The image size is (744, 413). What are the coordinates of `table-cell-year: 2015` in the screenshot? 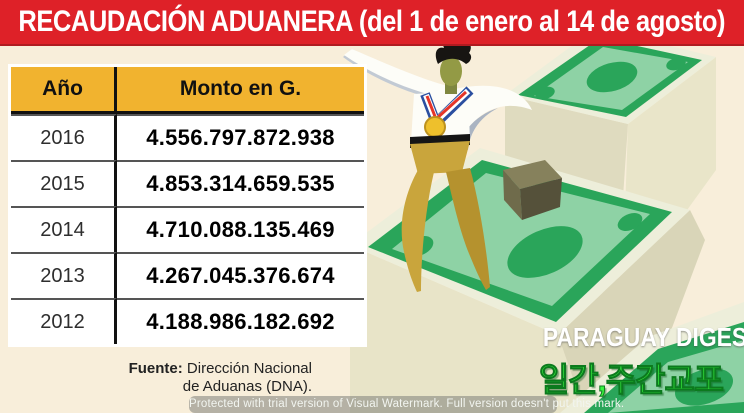 It's located at (64, 183).